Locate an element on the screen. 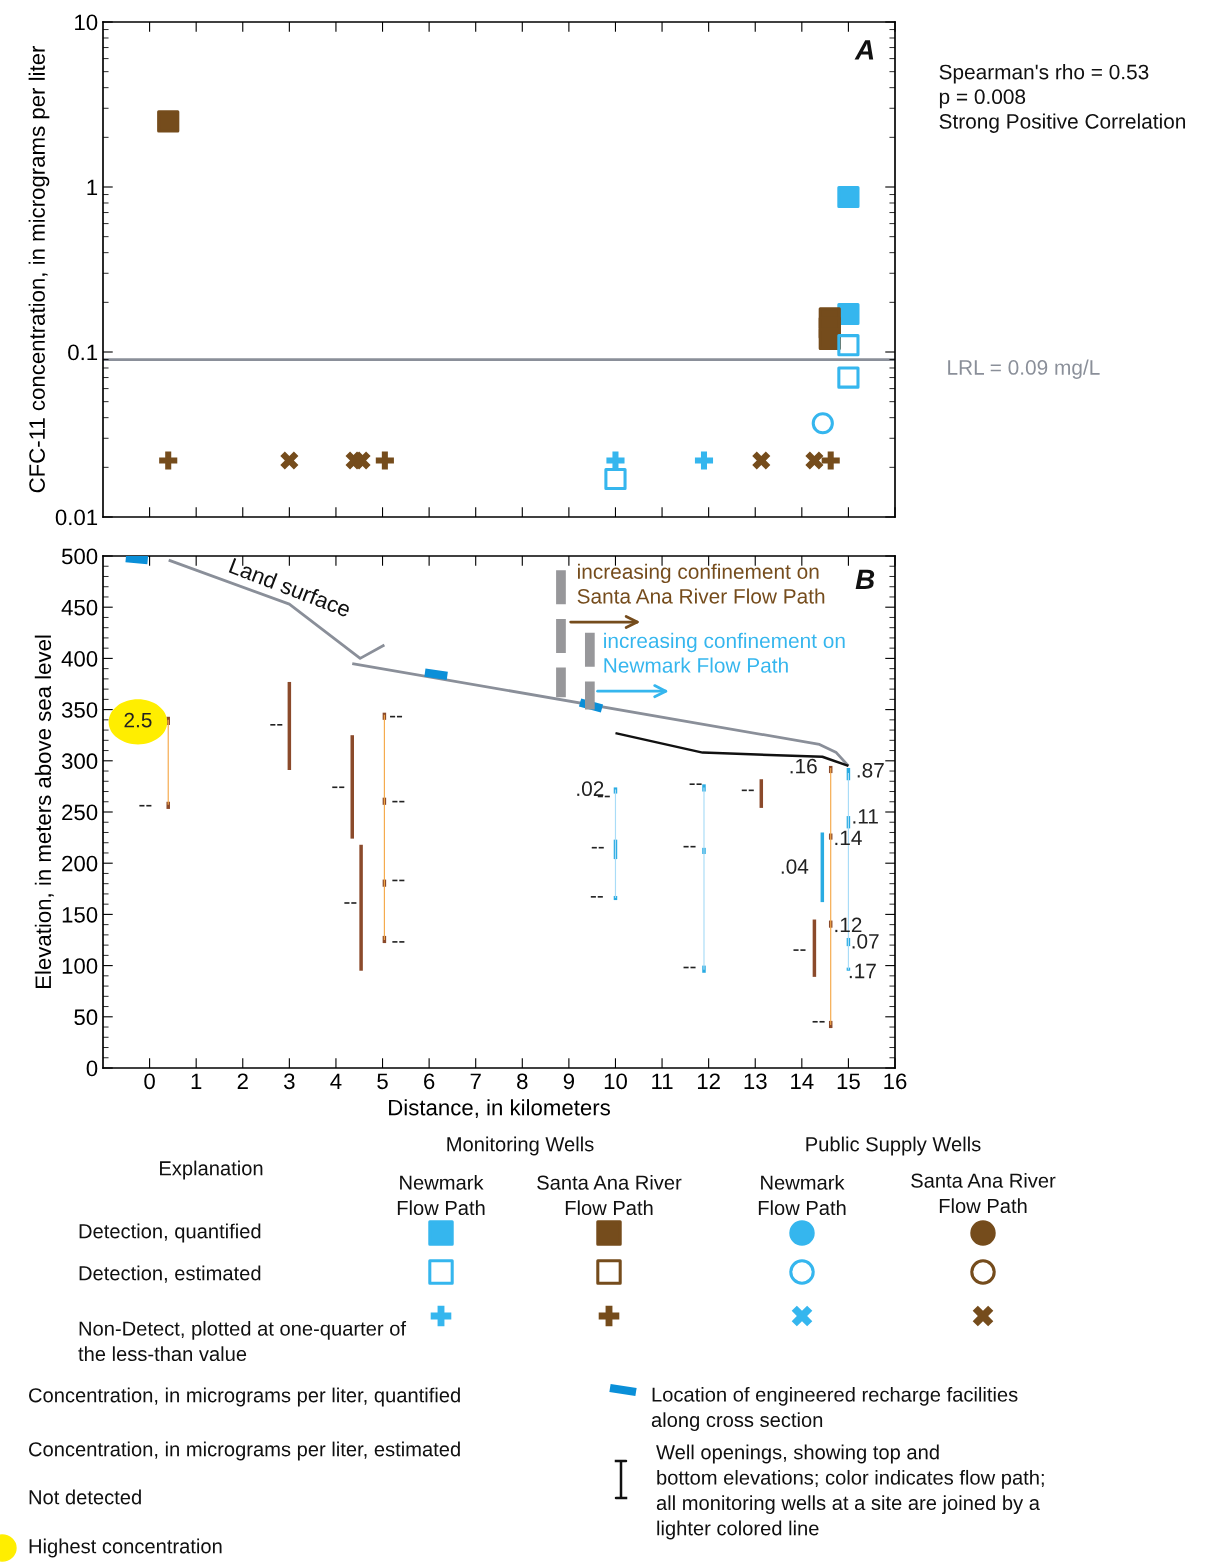 This screenshot has height=1564, width=1205. y-tick-label: 300 is located at coordinates (79, 761).